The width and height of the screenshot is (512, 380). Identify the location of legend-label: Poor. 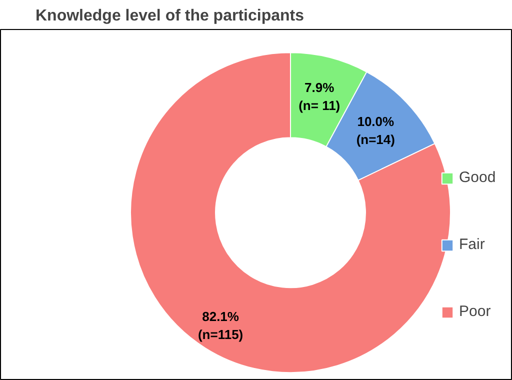
(475, 311).